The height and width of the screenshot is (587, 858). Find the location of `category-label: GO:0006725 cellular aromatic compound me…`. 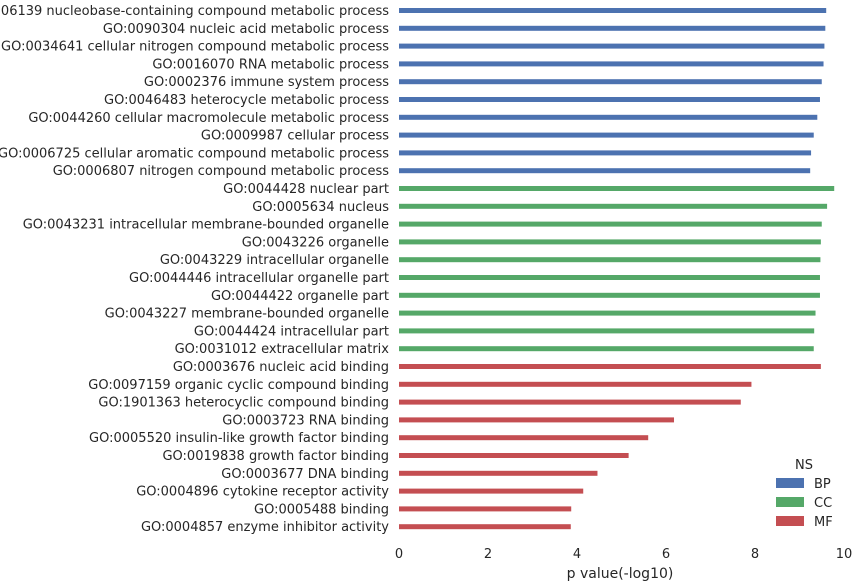

category-label: GO:0006725 cellular aromatic compound me… is located at coordinates (194, 153).